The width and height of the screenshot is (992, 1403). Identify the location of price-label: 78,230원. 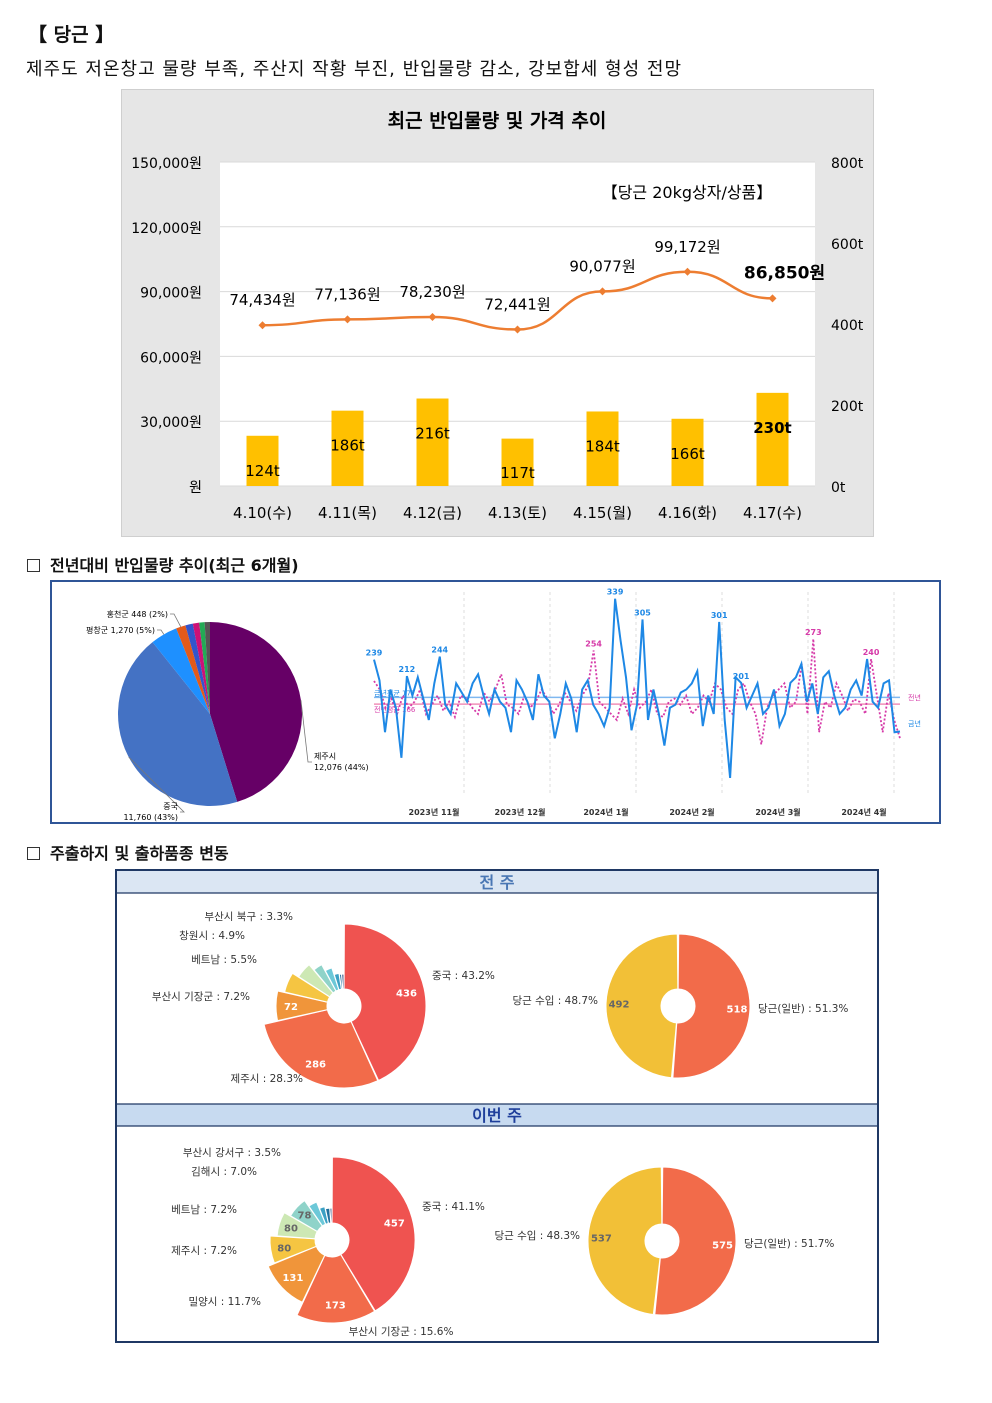
(432, 292).